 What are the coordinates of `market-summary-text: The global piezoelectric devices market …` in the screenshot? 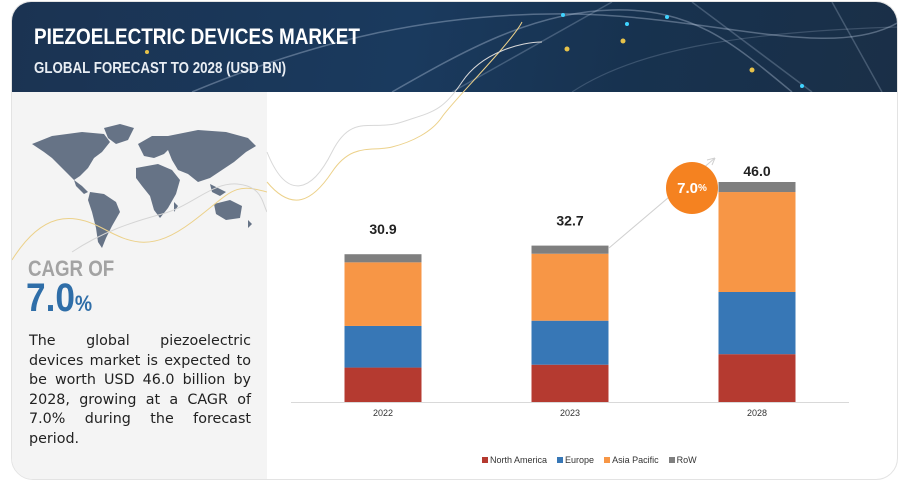 It's located at (140, 390).